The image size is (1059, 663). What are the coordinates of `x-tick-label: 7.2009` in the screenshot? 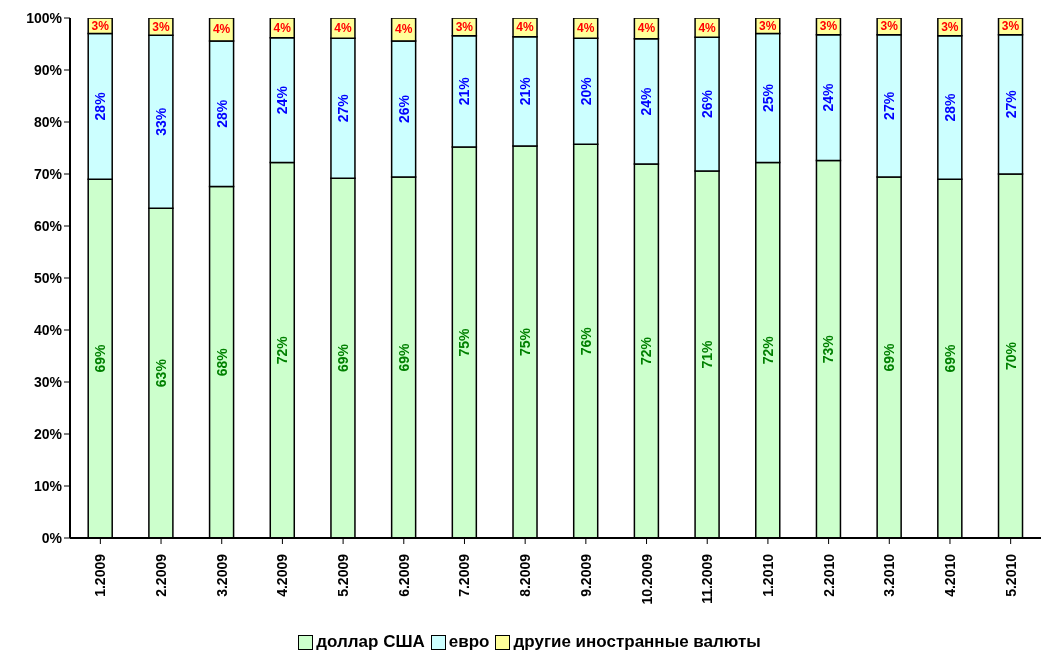 It's located at (464, 575).